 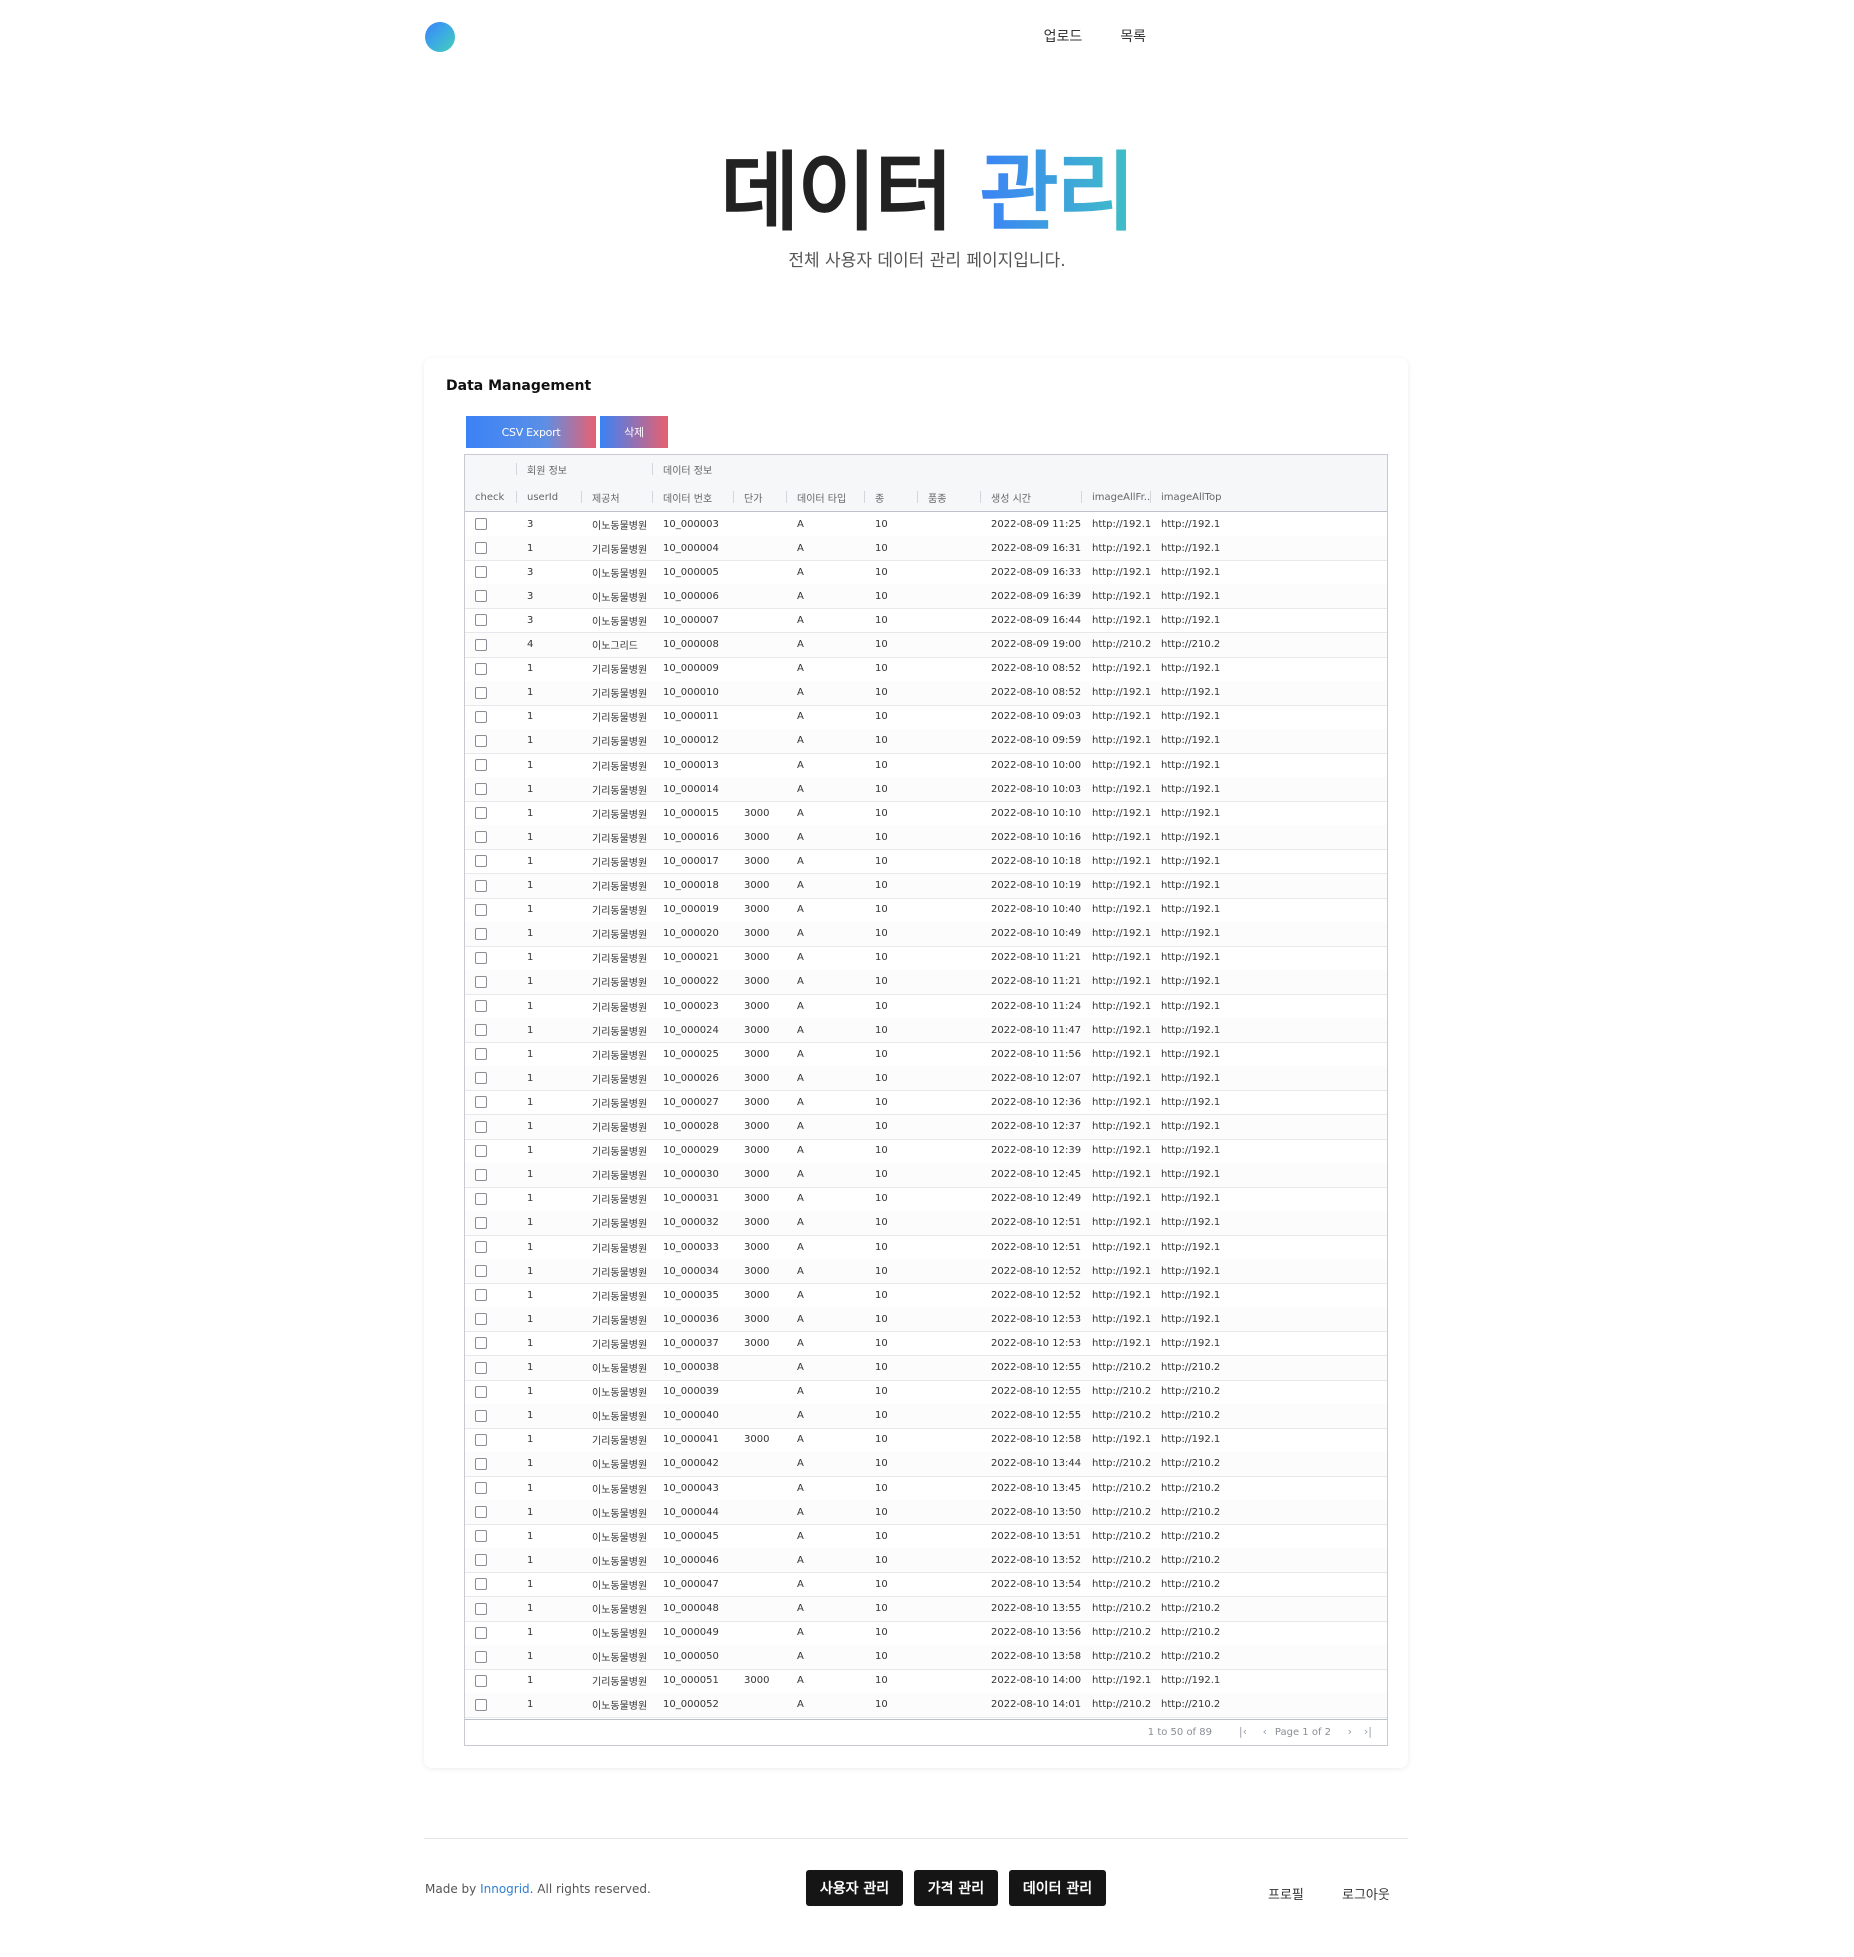 I want to click on col-breed-header: 품종, so click(x=949, y=497).